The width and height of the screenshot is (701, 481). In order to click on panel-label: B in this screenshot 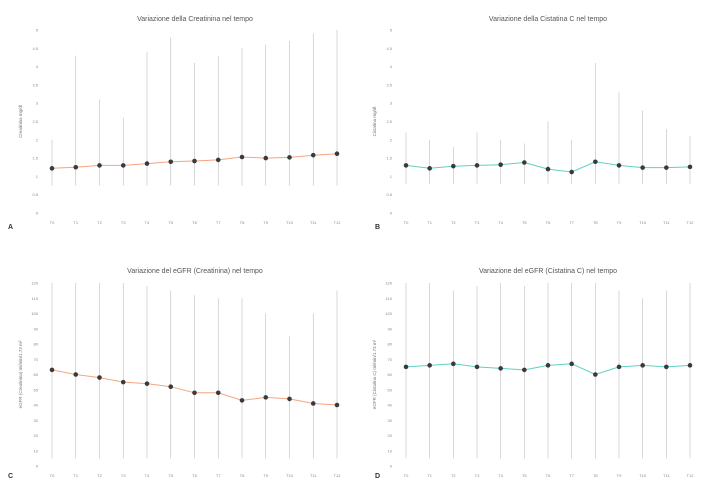, I will do `click(377, 227)`.